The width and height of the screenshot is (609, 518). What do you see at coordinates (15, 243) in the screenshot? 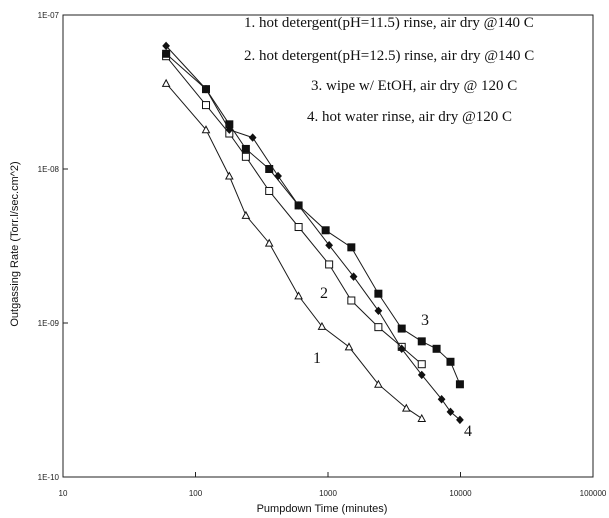
I see `y-axis-label: Outgassing Rate (Torr.l/sec.cm^2)` at bounding box center [15, 243].